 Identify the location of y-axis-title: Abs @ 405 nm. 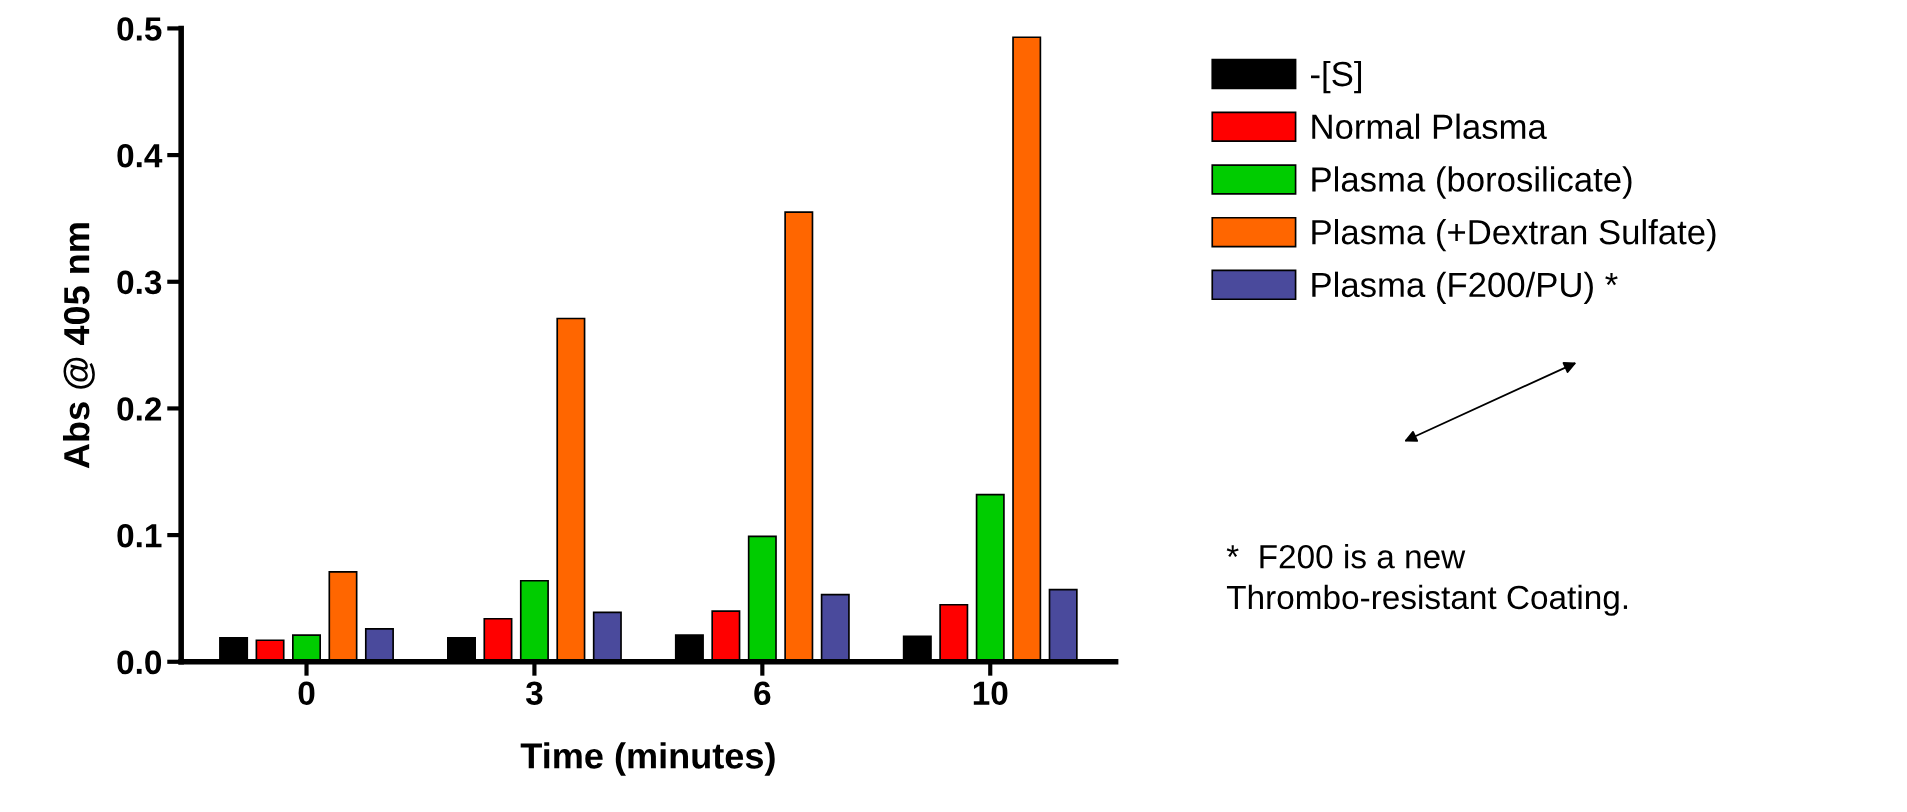
(78, 346).